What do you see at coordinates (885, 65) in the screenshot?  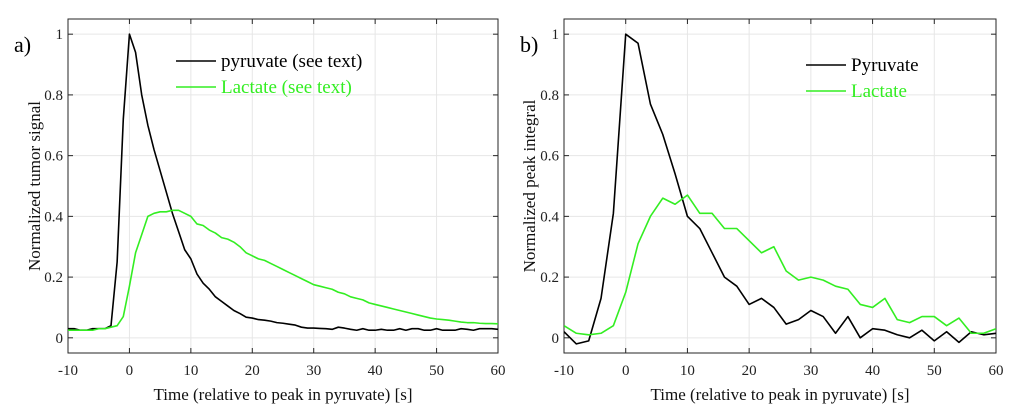 I see `legend-entry: Pyruvate` at bounding box center [885, 65].